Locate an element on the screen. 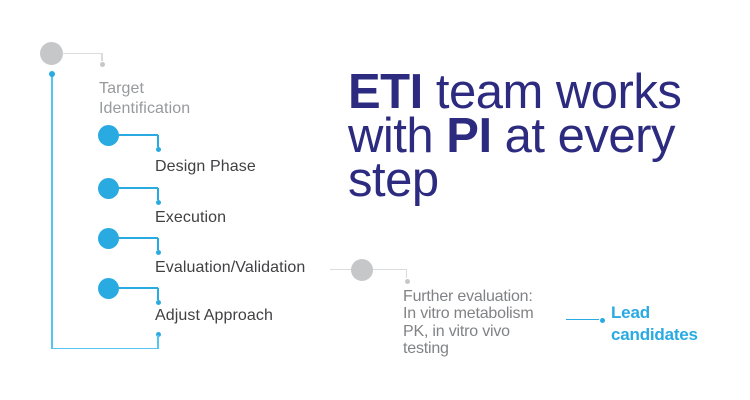  headline-text-segment: team works with is located at coordinates (515, 114).